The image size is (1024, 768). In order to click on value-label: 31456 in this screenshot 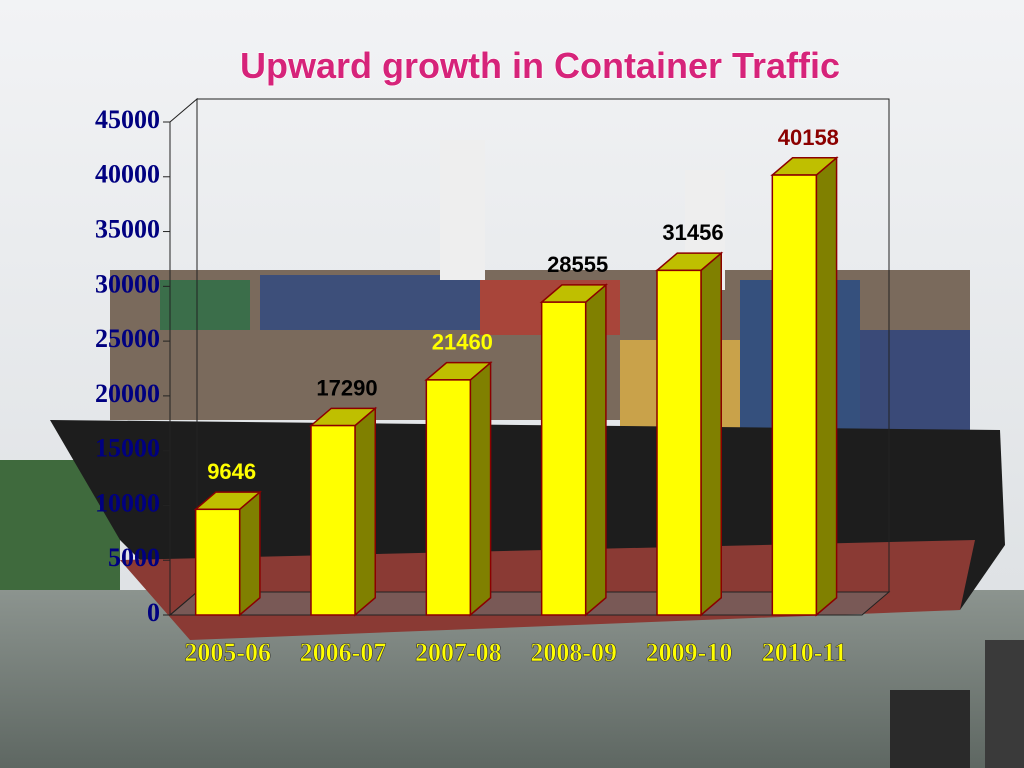, I will do `click(692, 232)`.